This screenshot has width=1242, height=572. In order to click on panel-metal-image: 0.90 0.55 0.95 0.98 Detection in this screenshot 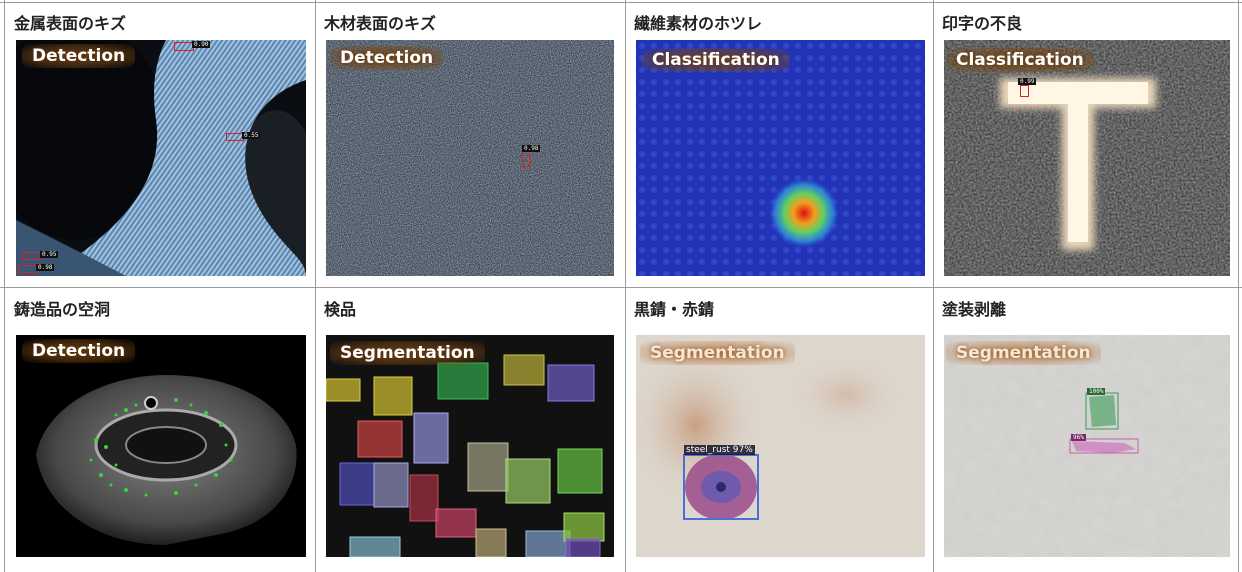, I will do `click(161, 158)`.